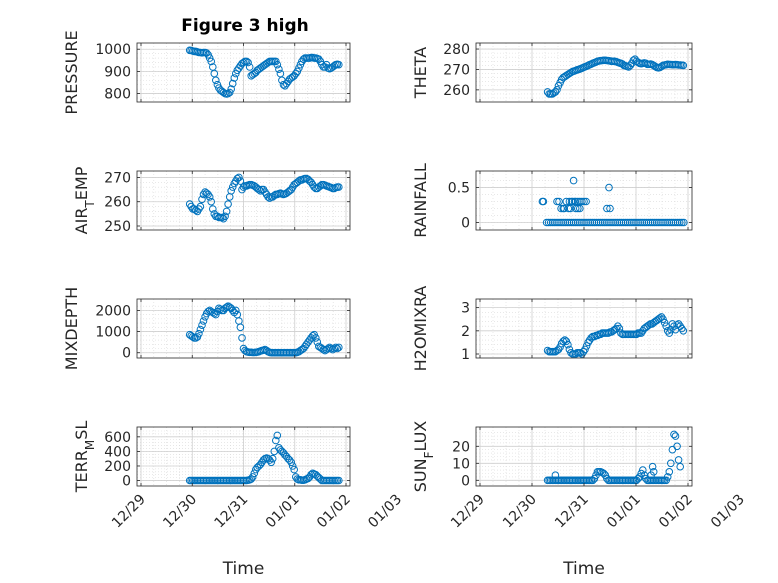 This screenshot has height=583, width=778. What do you see at coordinates (552, 200) in the screenshot?
I see `subplot-4: 0 0.5 RAINFALL` at bounding box center [552, 200].